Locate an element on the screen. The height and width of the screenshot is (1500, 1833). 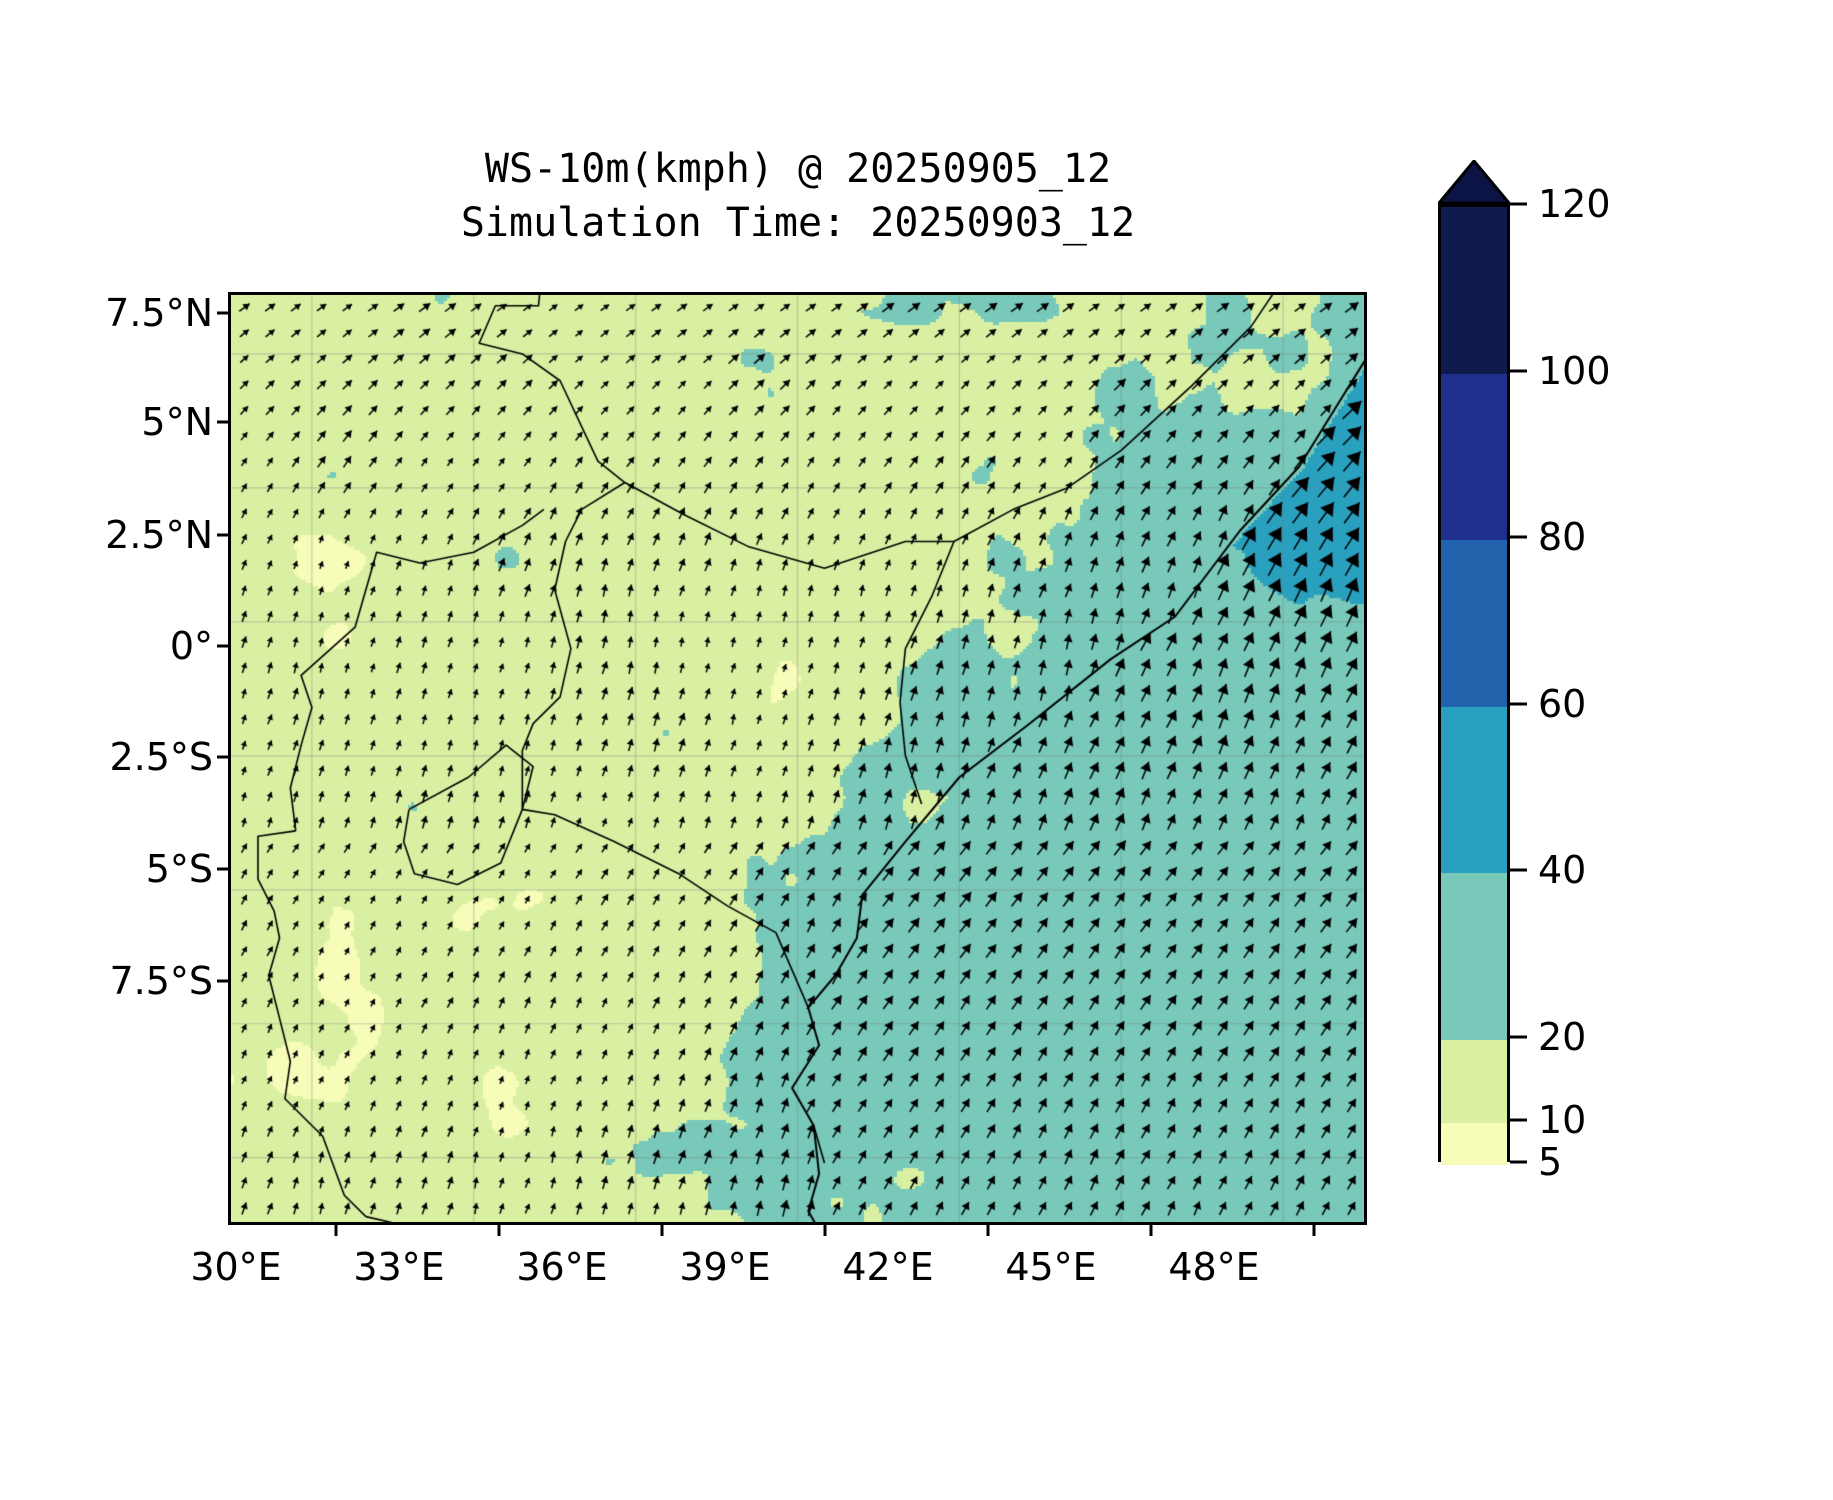
xtick-label-6: 48°E is located at coordinates (1214, 1267).